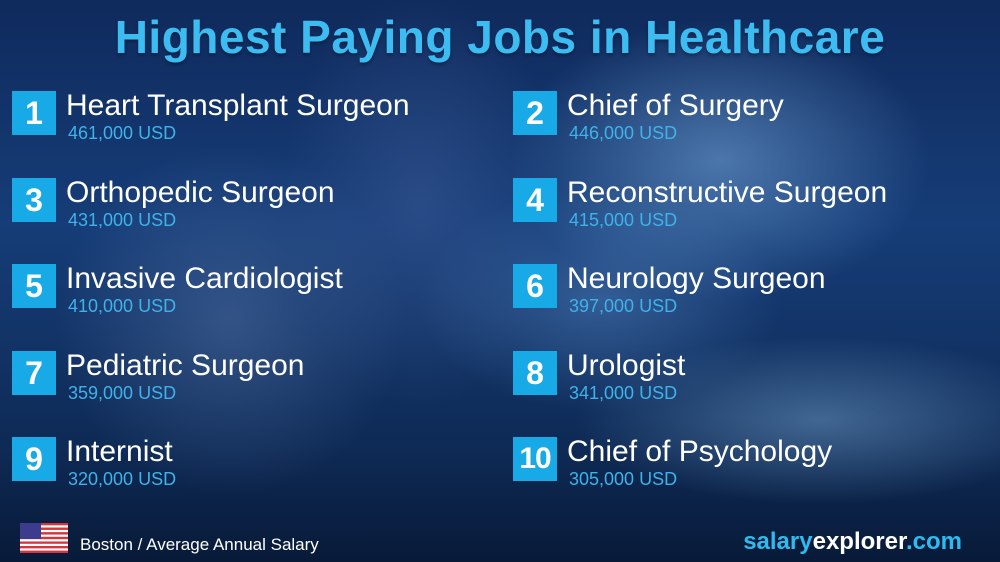 Image resolution: width=1000 pixels, height=562 pixels. What do you see at coordinates (34, 372) in the screenshot?
I see `rank-badge: 7` at bounding box center [34, 372].